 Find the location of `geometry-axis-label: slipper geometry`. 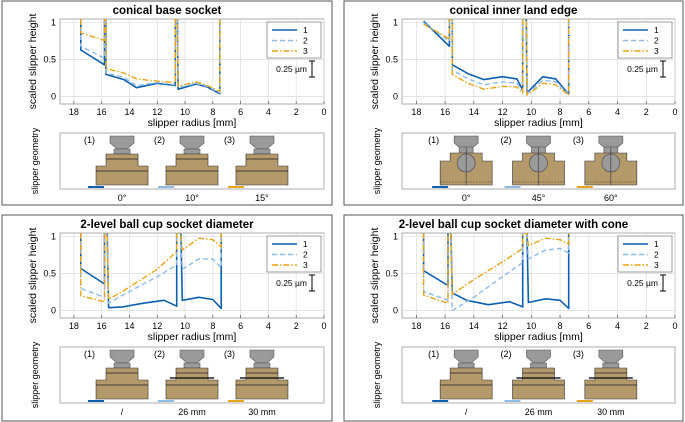

geometry-axis-label: slipper geometry is located at coordinates (35, 160).